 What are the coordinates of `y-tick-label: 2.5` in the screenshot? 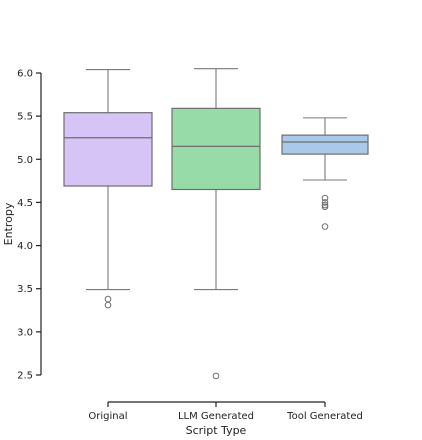 It's located at (25, 376).